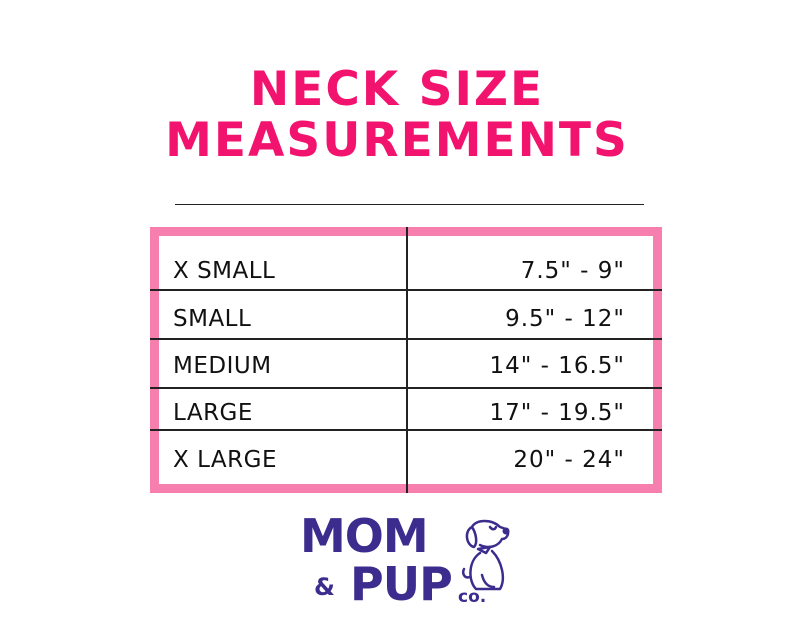 The image size is (794, 635). What do you see at coordinates (401, 584) in the screenshot?
I see `logo-pup: PUP` at bounding box center [401, 584].